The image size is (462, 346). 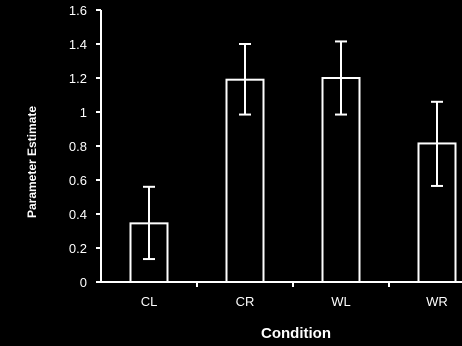 What do you see at coordinates (78, 146) in the screenshot?
I see `y-tick-label: 0.8` at bounding box center [78, 146].